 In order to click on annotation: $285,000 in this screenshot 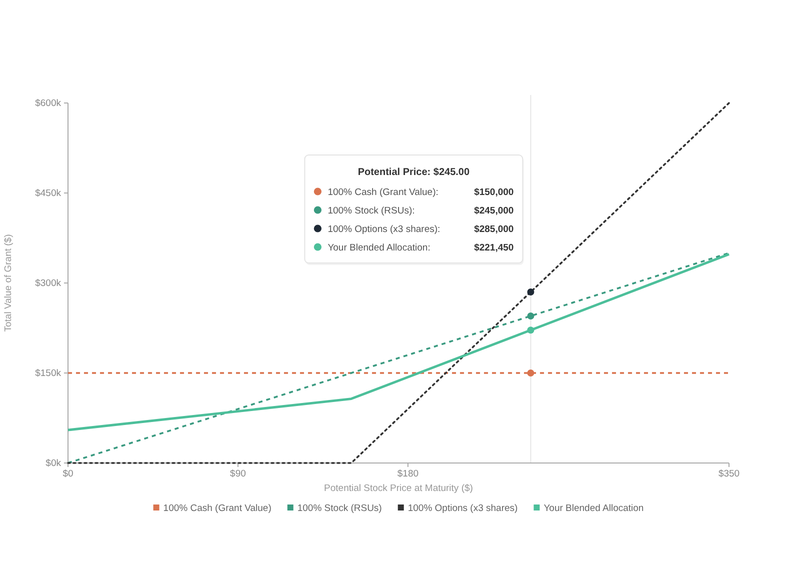, I will do `click(494, 229)`.